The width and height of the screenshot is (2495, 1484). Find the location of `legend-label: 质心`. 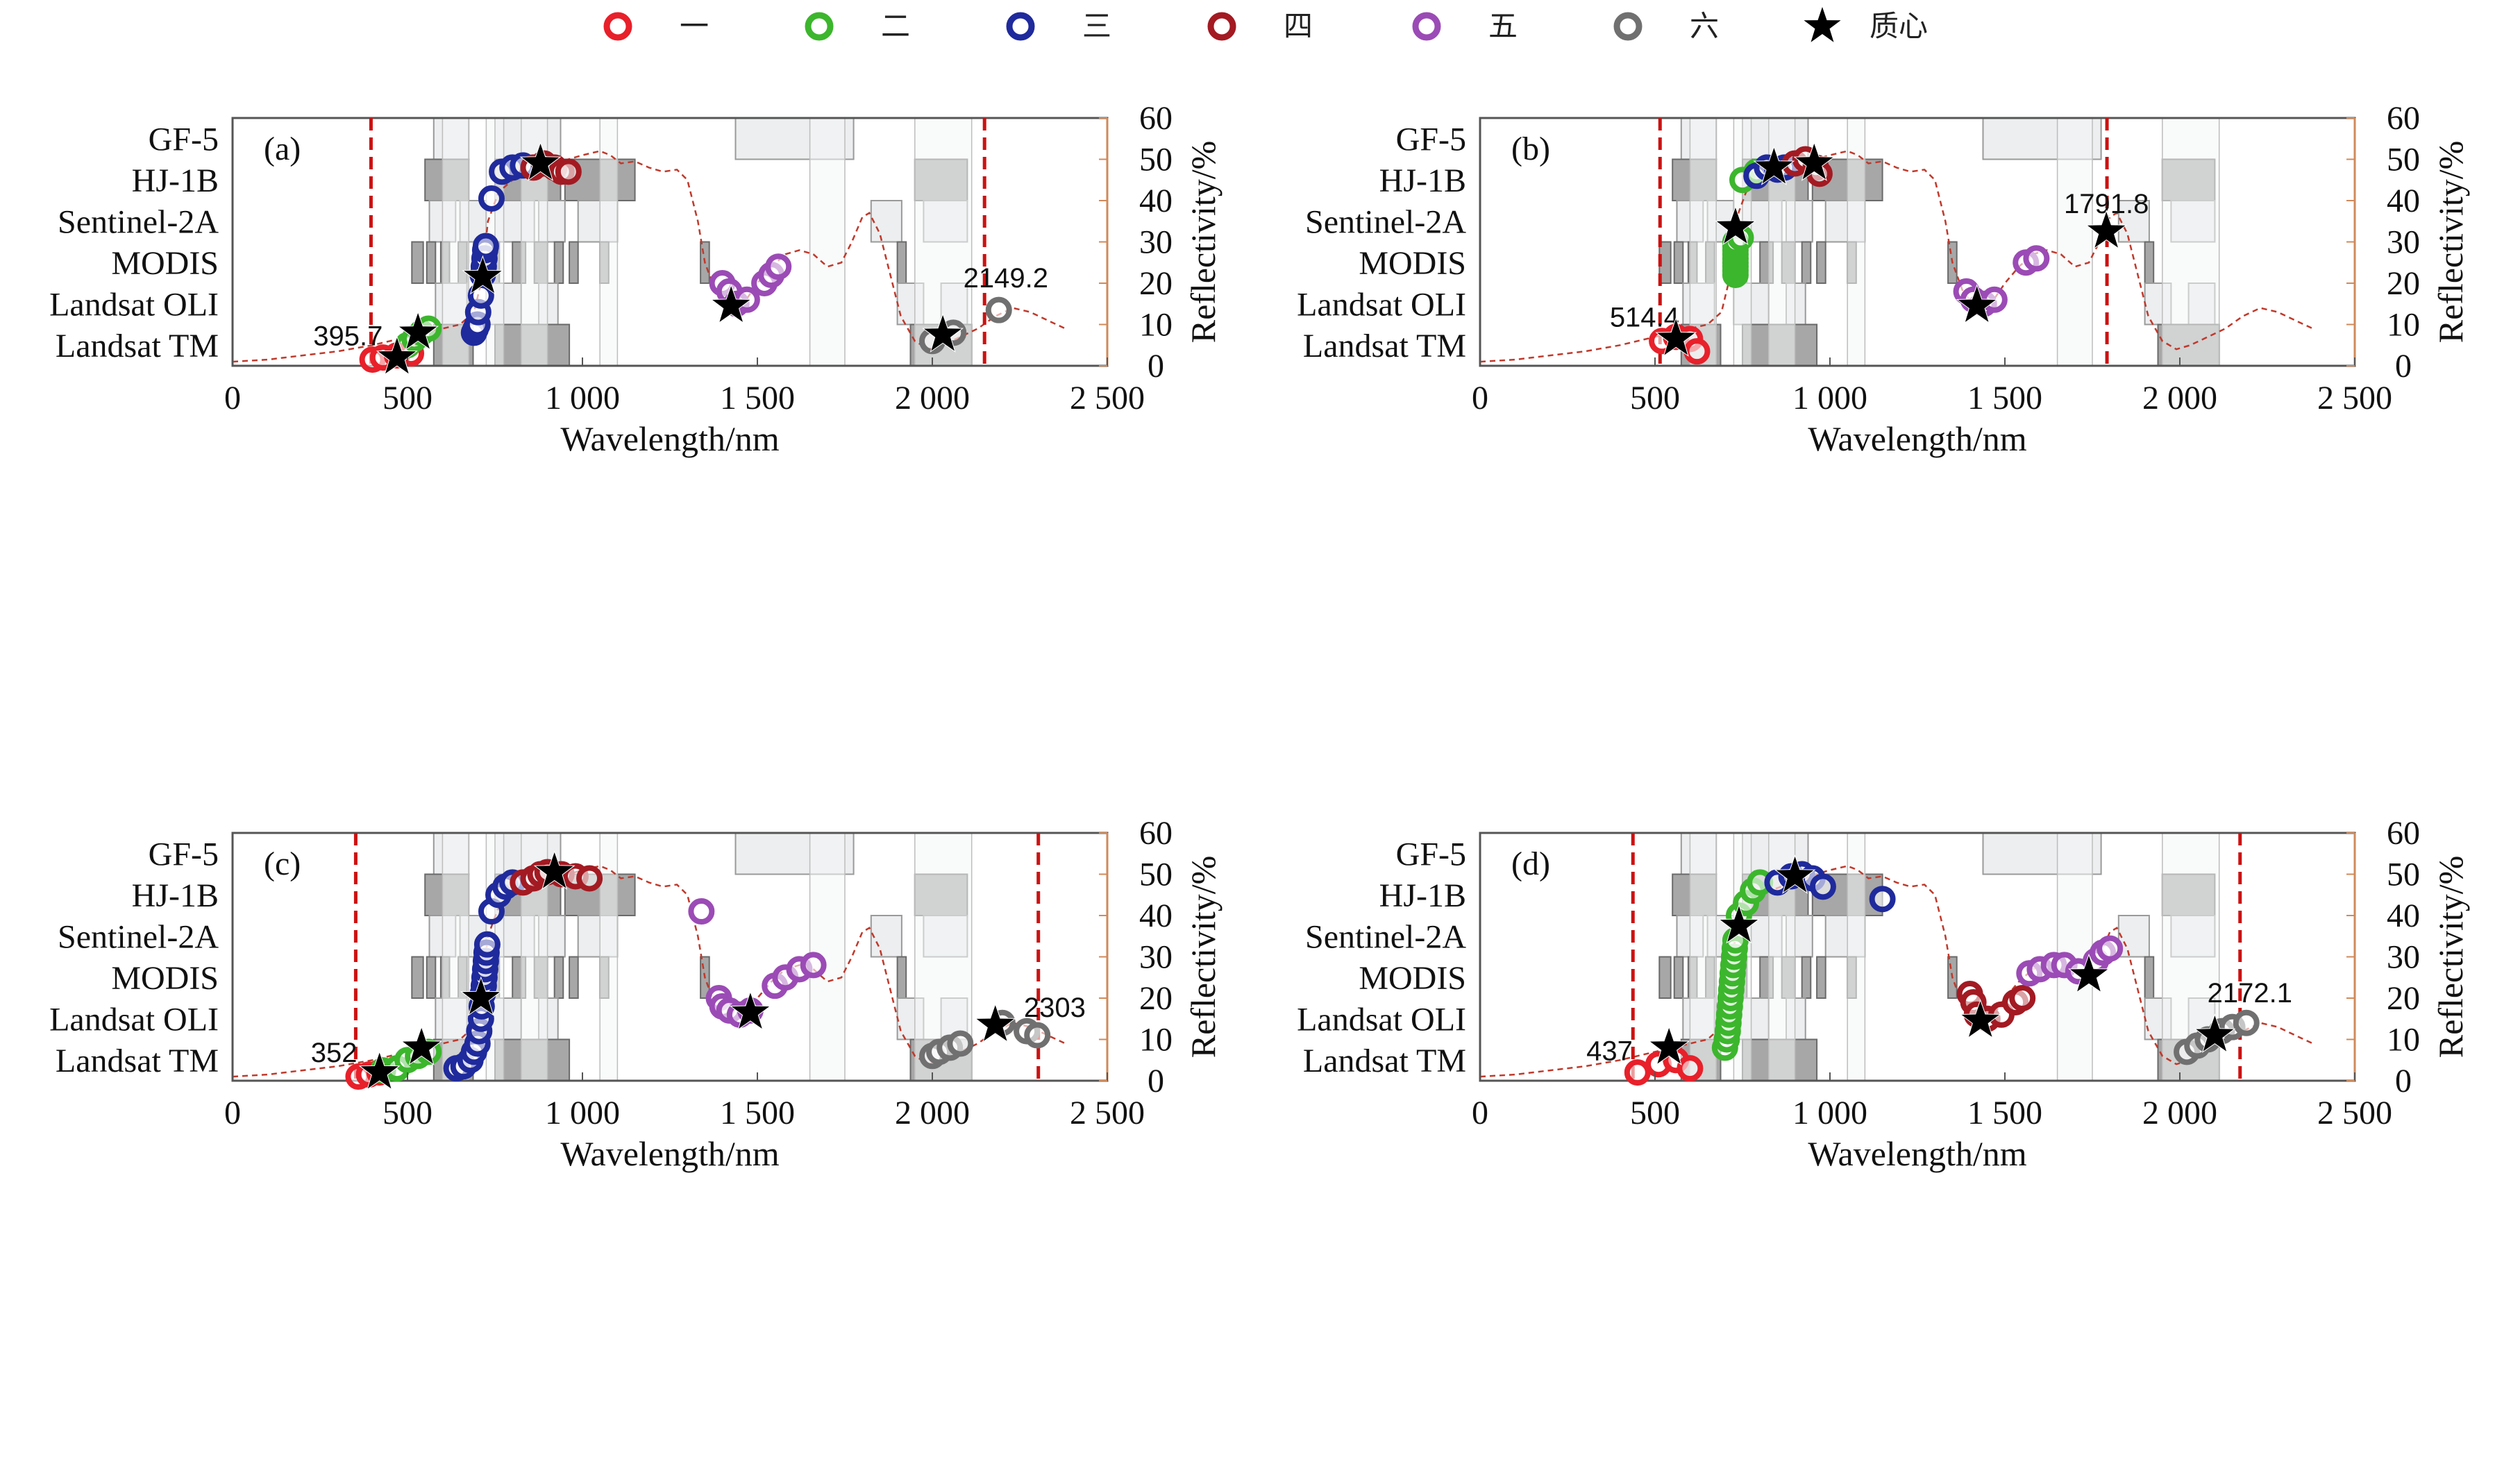

legend-label: 质心 is located at coordinates (1899, 27).